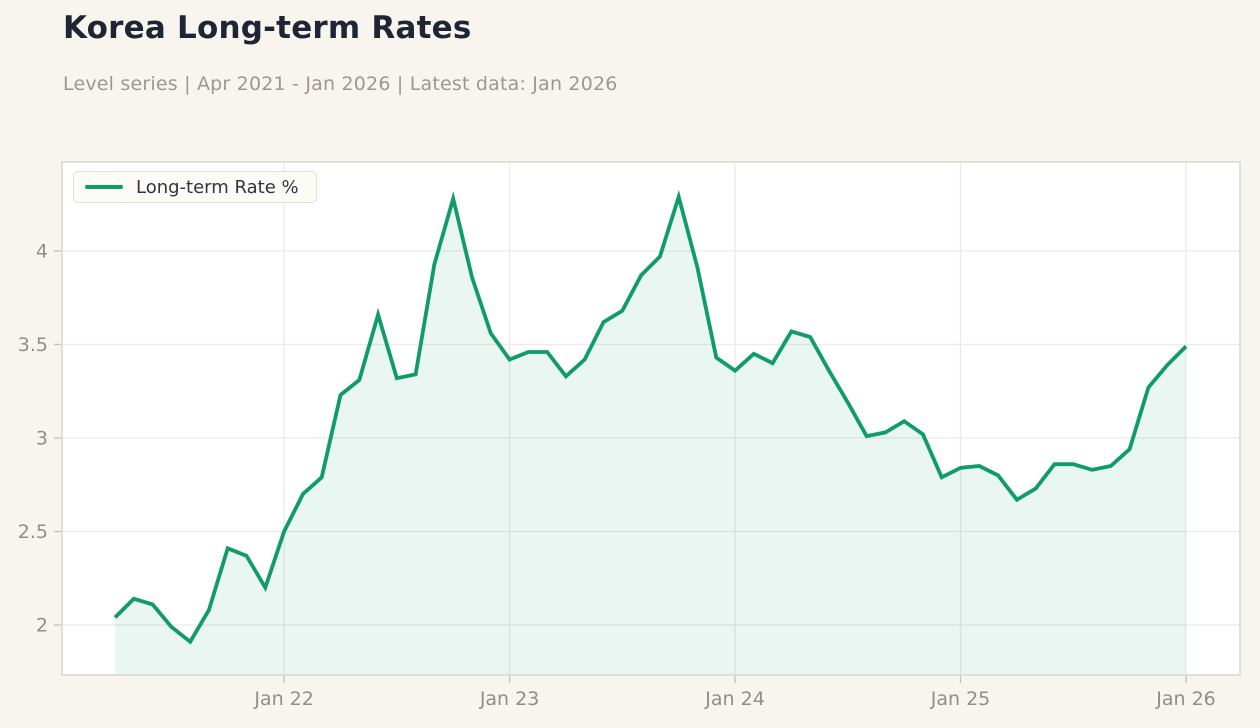  What do you see at coordinates (33, 345) in the screenshot?
I see `y-tick-label: 3.5` at bounding box center [33, 345].